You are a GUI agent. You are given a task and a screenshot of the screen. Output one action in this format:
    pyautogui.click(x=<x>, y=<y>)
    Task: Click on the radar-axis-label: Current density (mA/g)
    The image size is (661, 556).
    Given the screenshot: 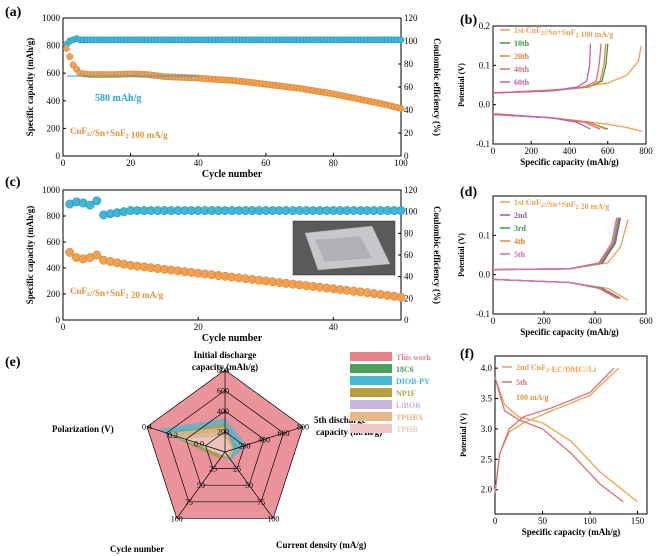 What is the action you would take?
    pyautogui.click(x=321, y=545)
    